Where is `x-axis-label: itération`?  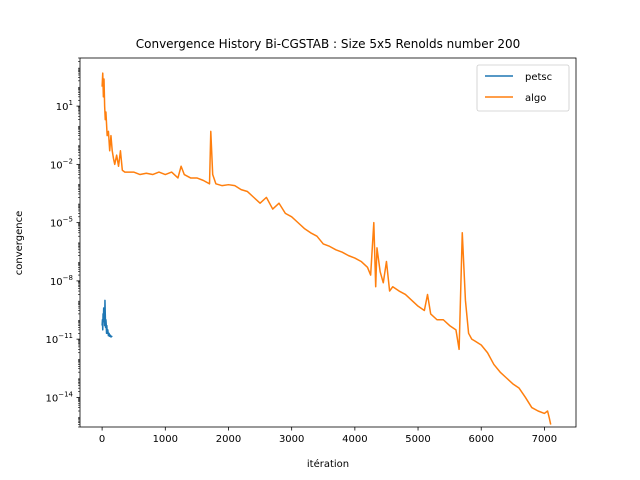 x-axis-label: itération is located at coordinates (328, 464).